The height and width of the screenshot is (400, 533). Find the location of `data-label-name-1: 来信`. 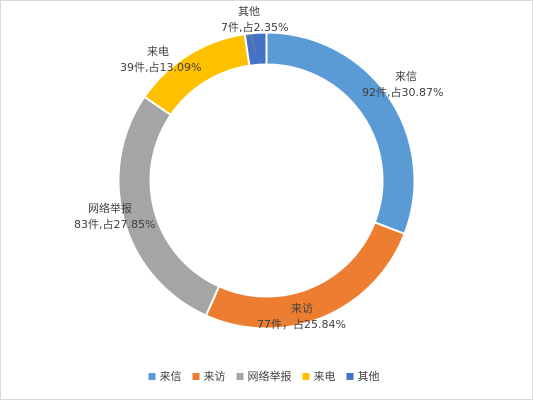

data-label-name-1: 来信 is located at coordinates (406, 76).